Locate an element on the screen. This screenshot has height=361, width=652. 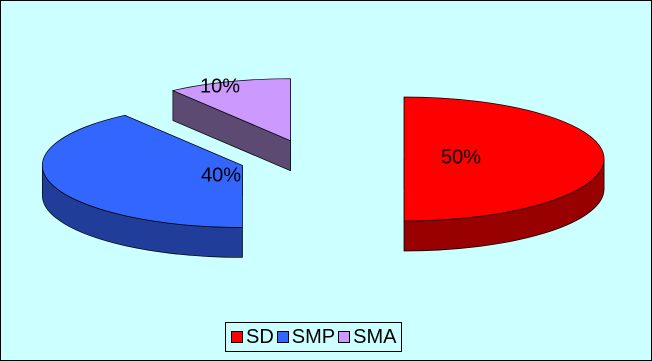
legend-item-smp: SMP is located at coordinates (306, 337).